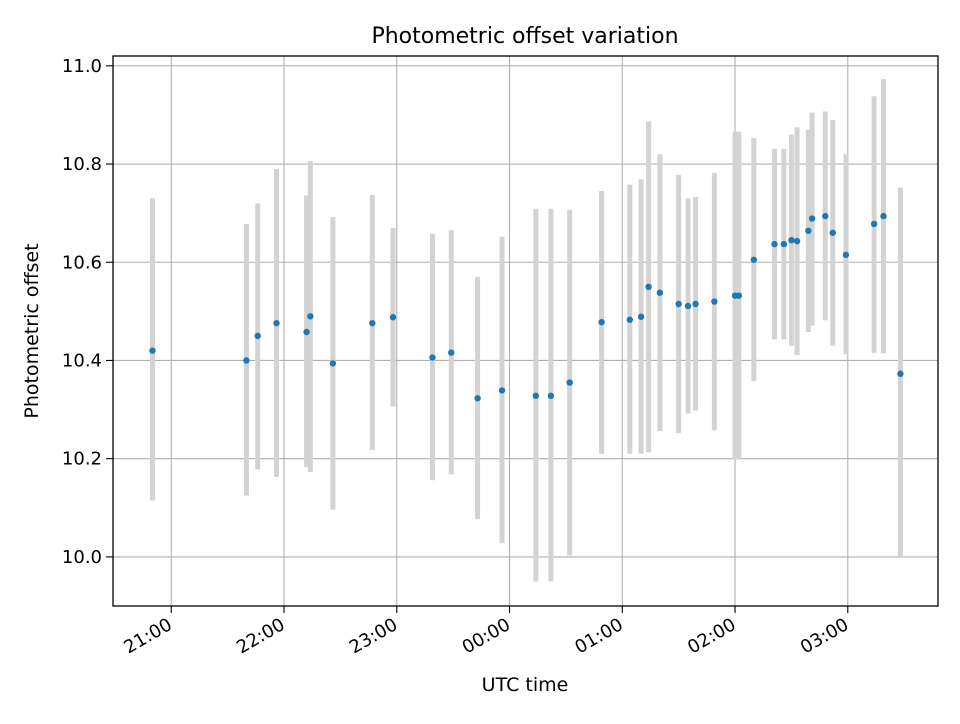  I want to click on x-tick-label: 22:00, so click(260, 636).